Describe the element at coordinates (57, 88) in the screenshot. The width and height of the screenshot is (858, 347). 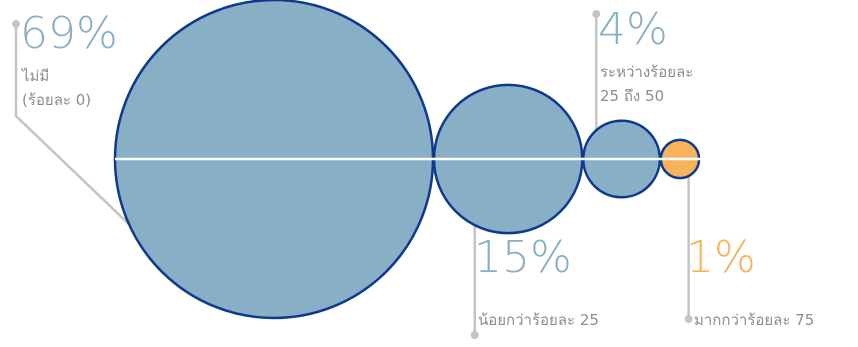
I see `category-label-none: ไม่มี (ร้อยละ 0)` at that location.